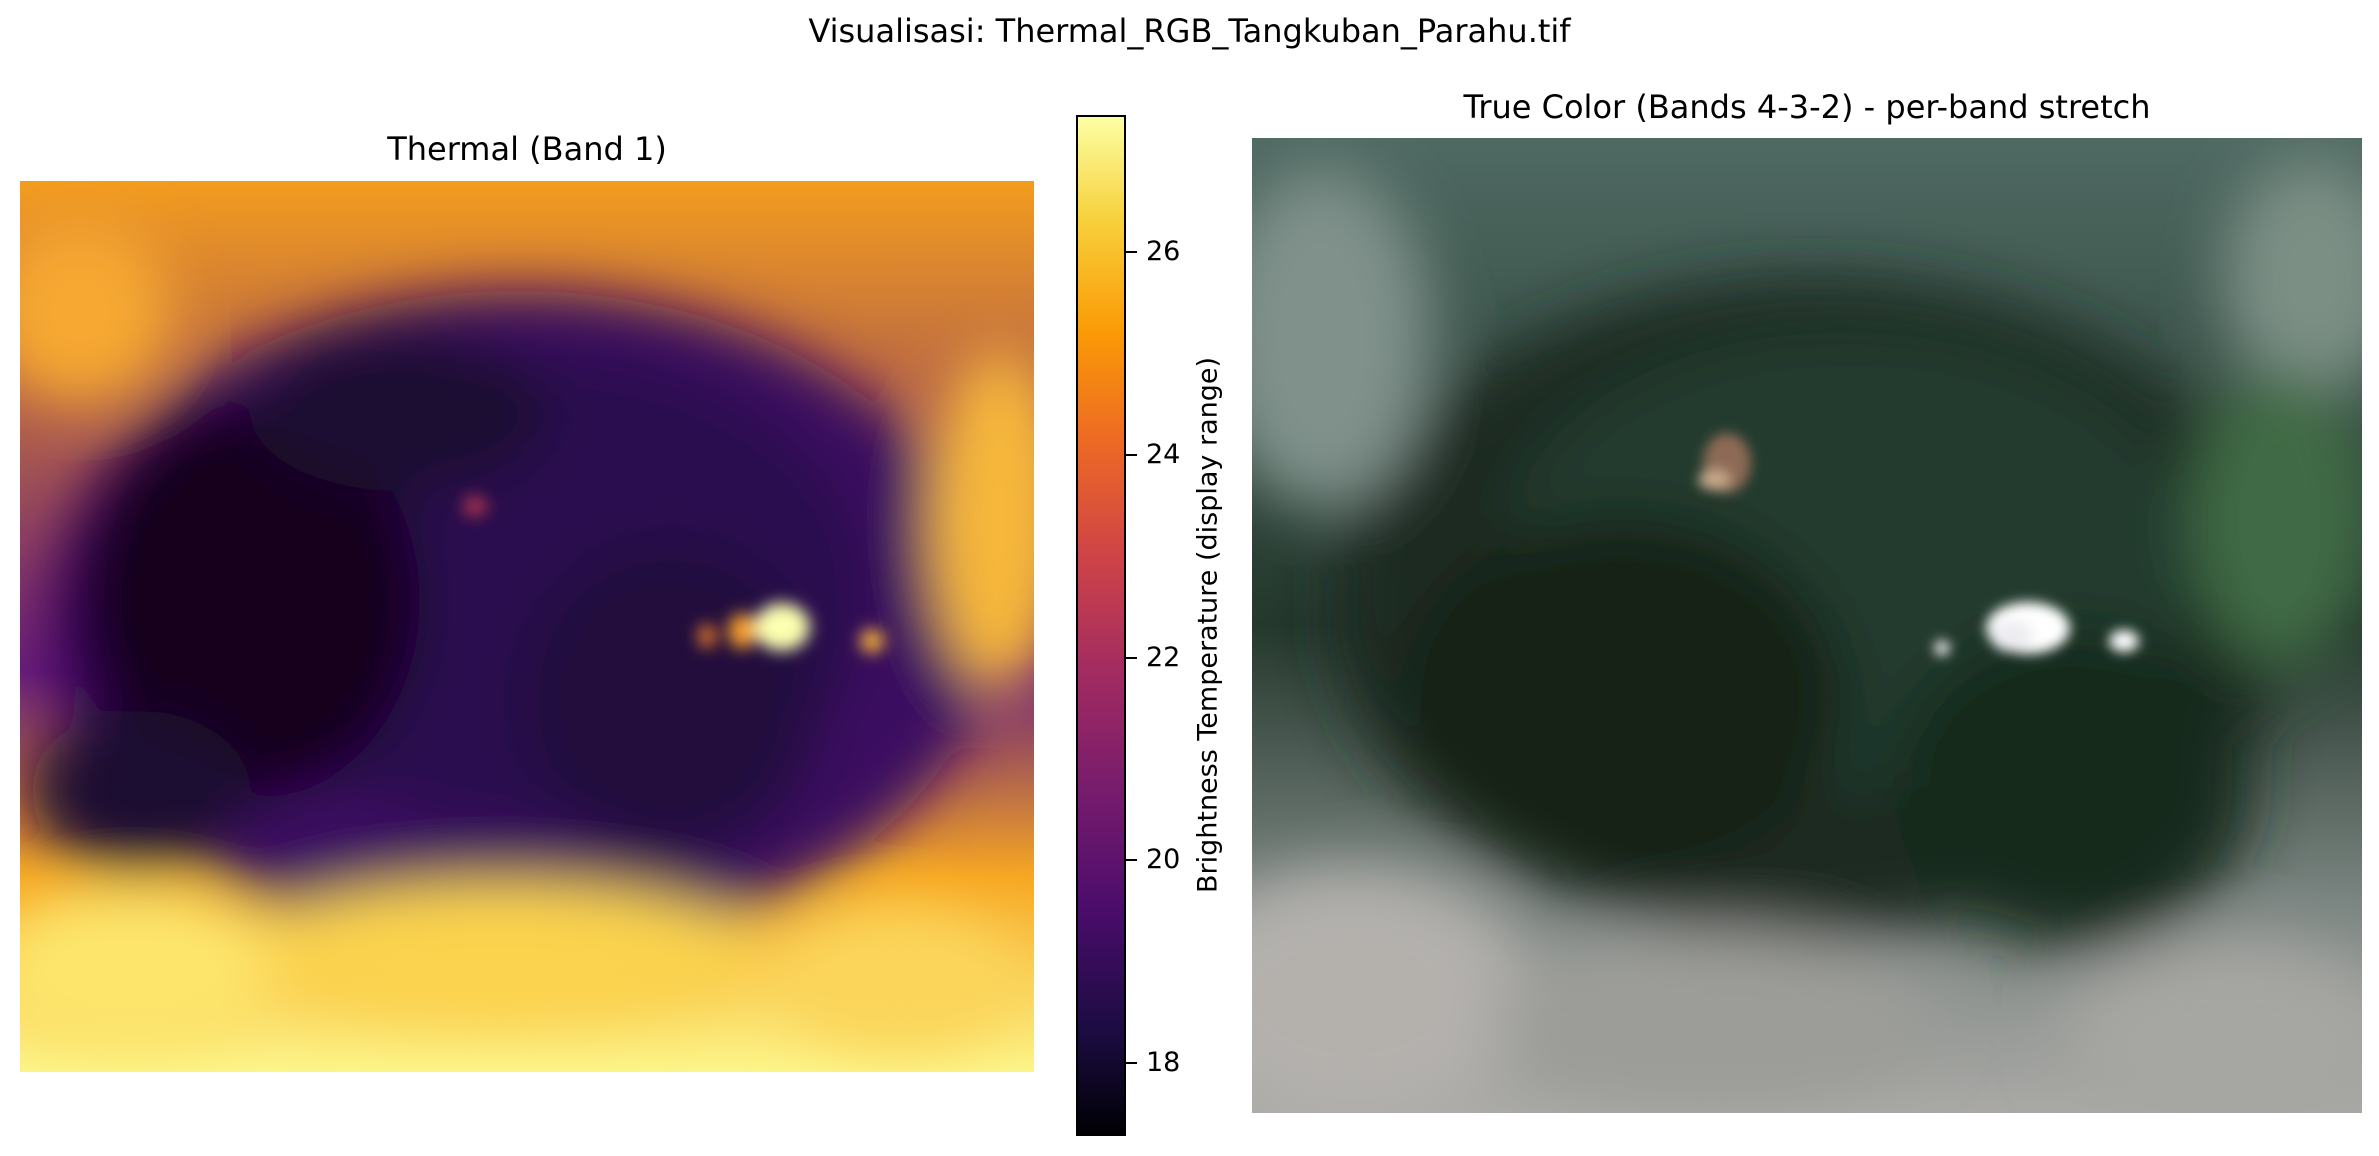  What do you see at coordinates (1163, 454) in the screenshot?
I see `colorbar-tick-label: 24` at bounding box center [1163, 454].